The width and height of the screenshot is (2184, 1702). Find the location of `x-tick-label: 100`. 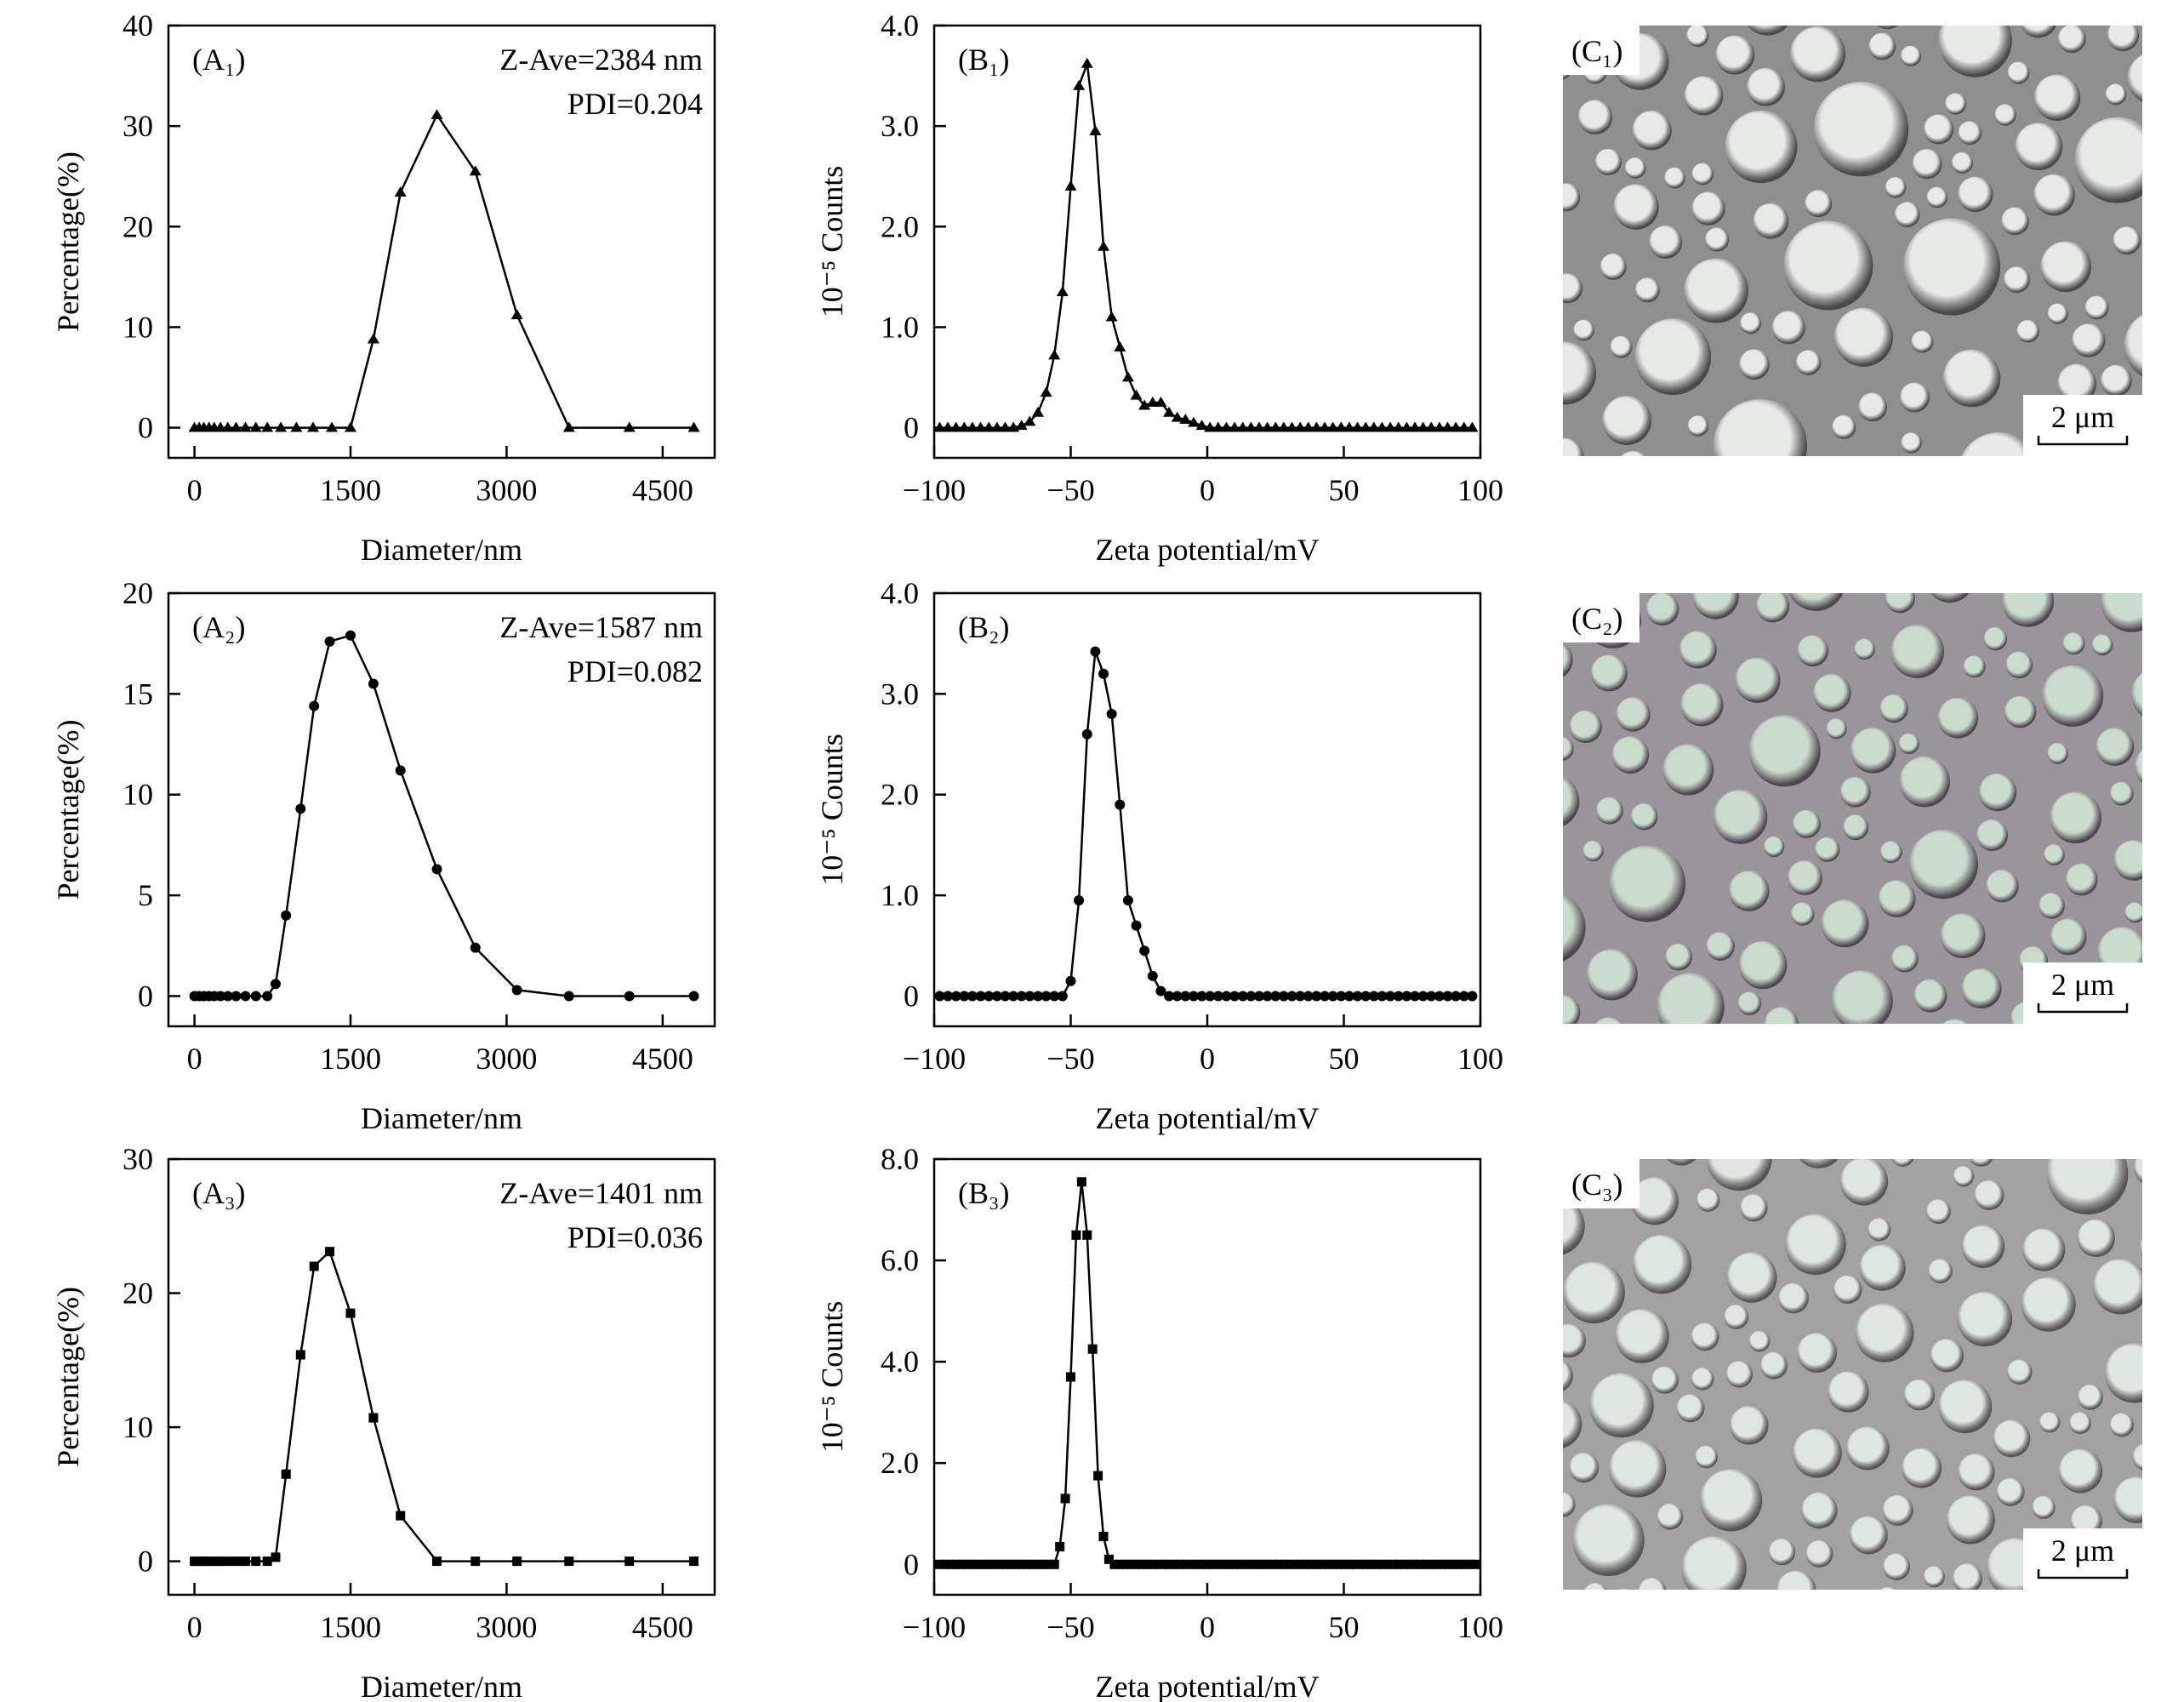

x-tick-label: 100 is located at coordinates (1480, 490).